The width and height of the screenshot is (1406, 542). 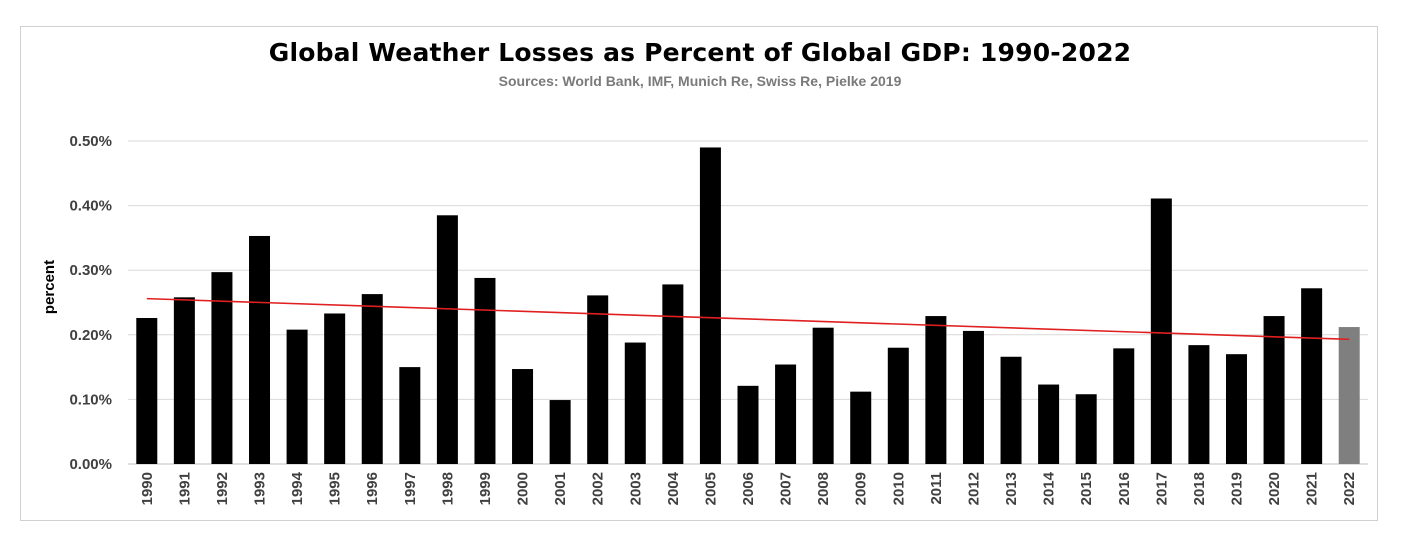 I want to click on bar-2005, so click(x=710, y=305).